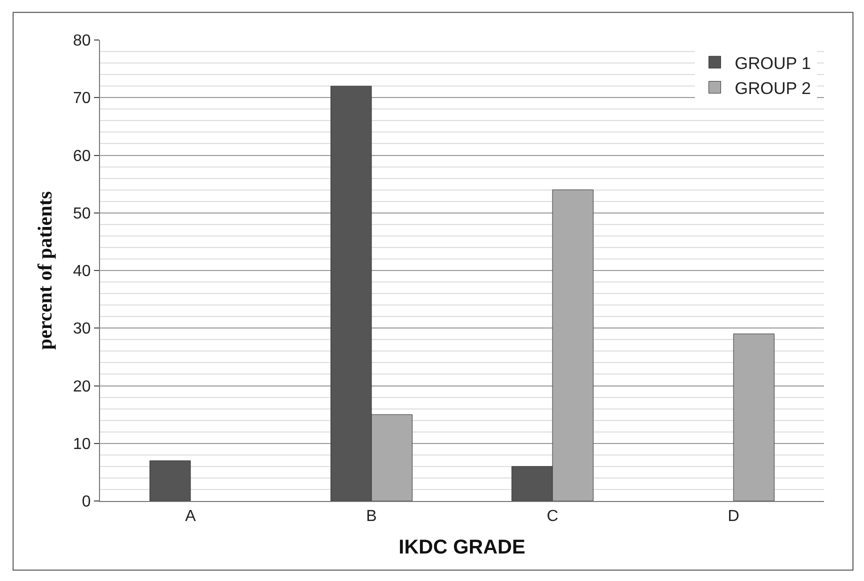  I want to click on y-tick-label: 60, so click(82, 156).